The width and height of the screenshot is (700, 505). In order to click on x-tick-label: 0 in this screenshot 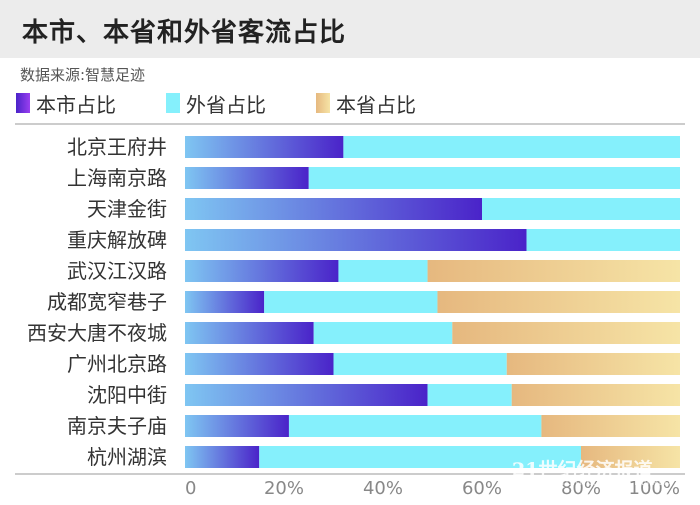, I will do `click(190, 488)`.